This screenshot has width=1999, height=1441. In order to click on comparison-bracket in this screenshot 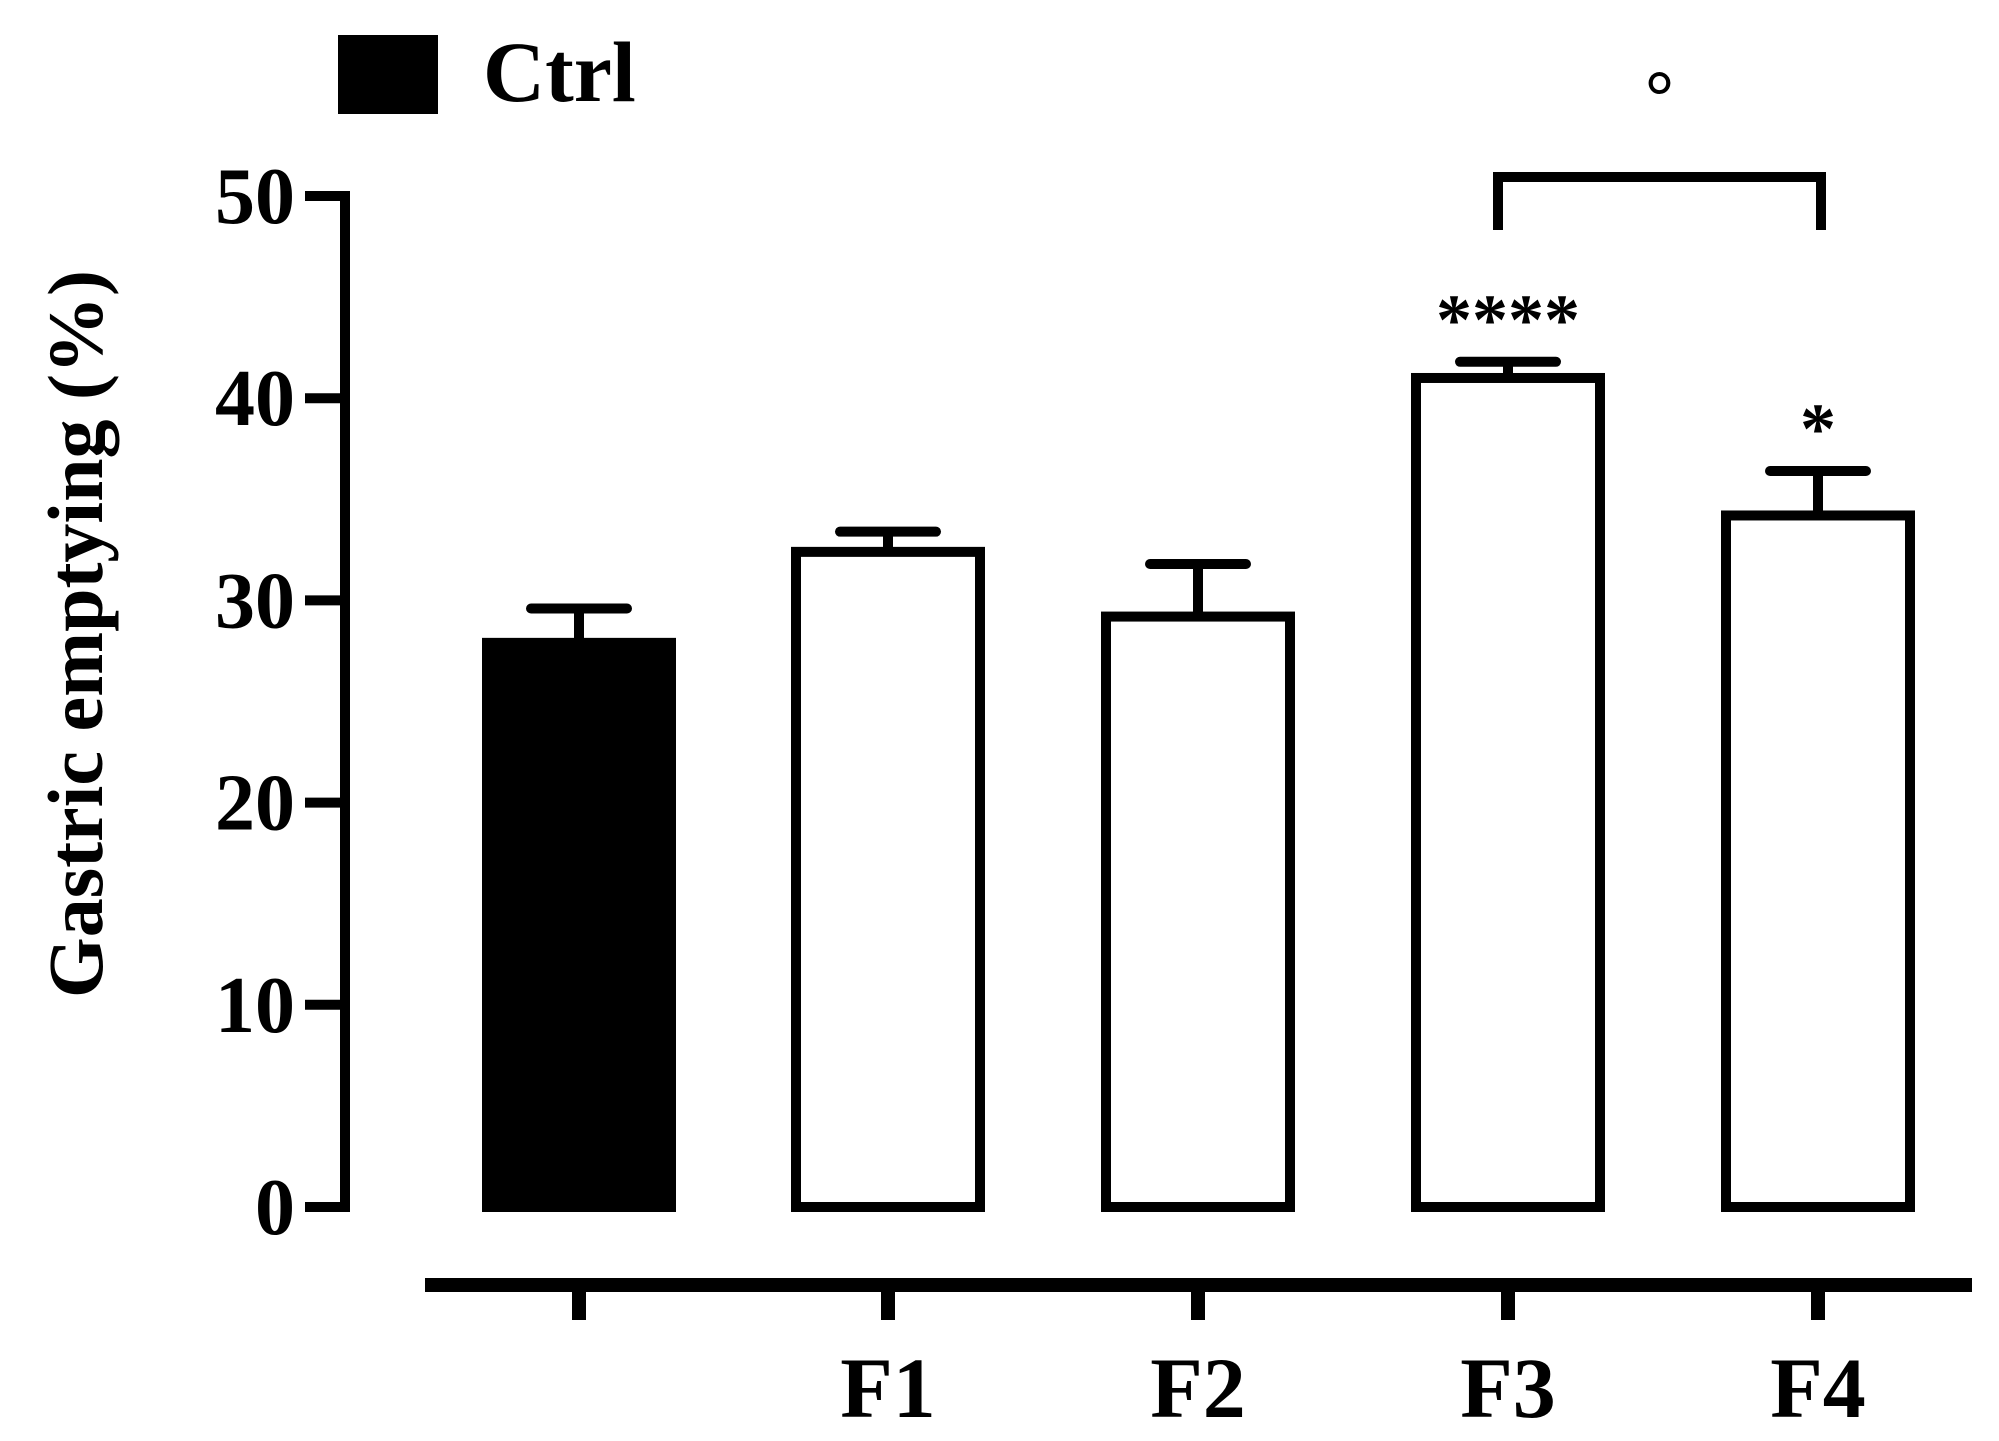, I will do `click(1659, 201)`.